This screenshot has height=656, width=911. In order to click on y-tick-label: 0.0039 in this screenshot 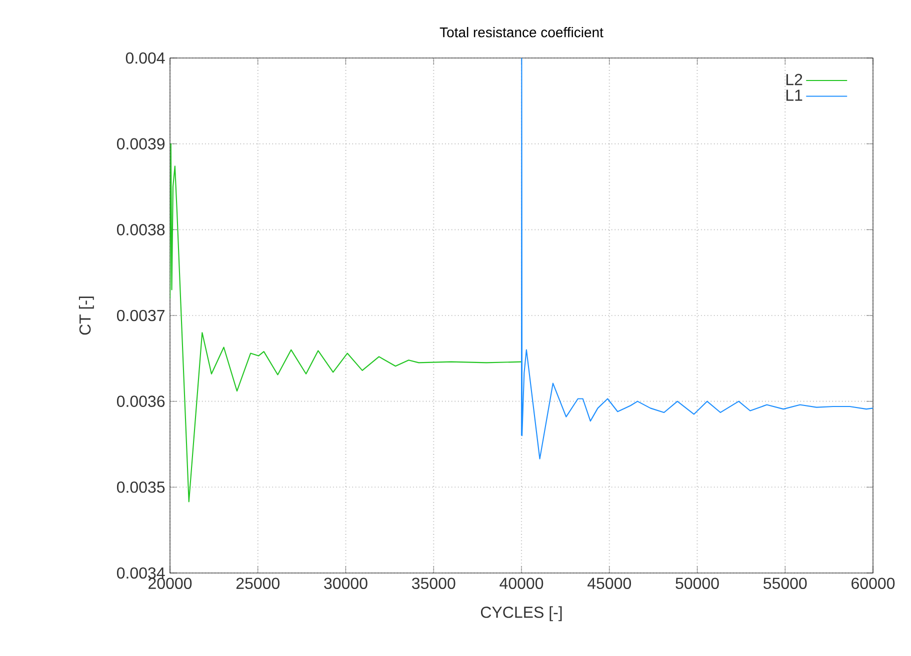, I will do `click(140, 144)`.